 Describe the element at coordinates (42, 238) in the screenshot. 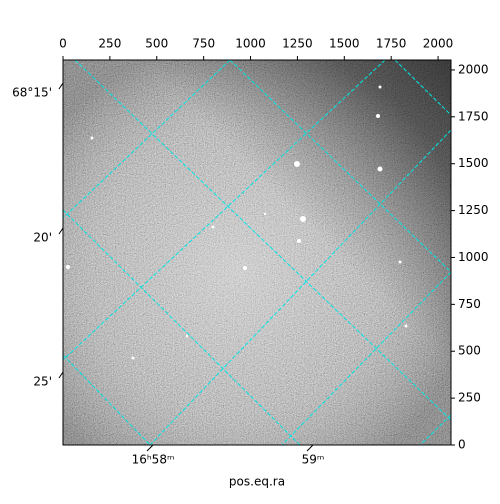

I see `dec-tick-label: 20'` at that location.